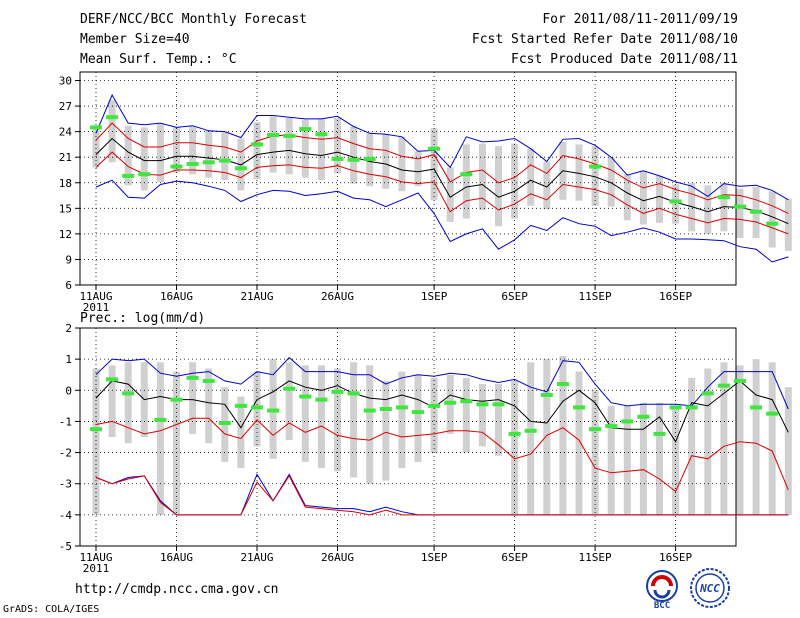 The height and width of the screenshot is (618, 800). Describe the element at coordinates (158, 59) in the screenshot. I see `variable-label: Mean Surf. Temp.: °C` at that location.